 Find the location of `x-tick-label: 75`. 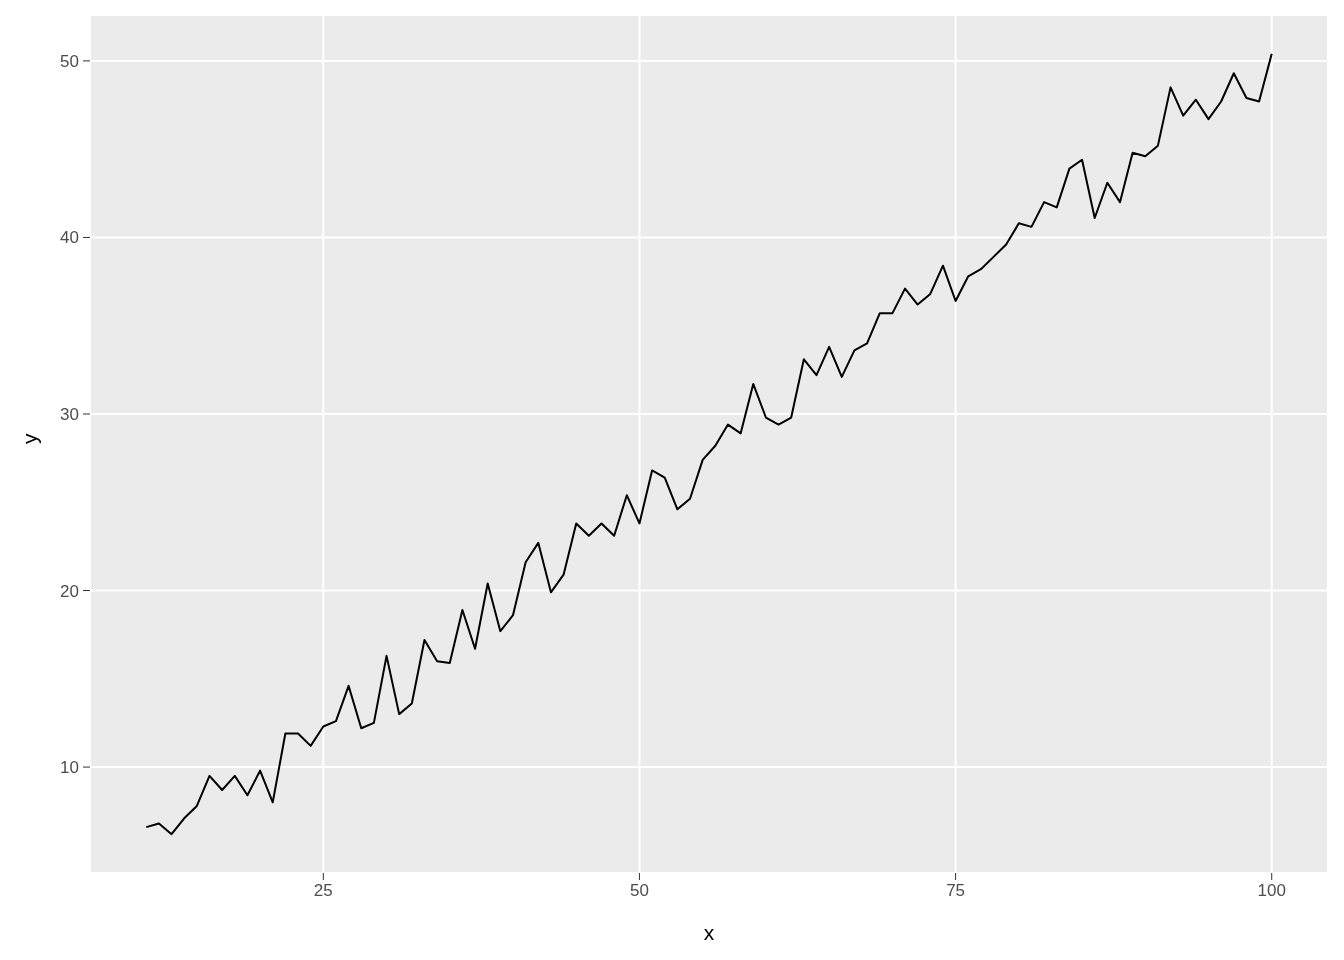

x-tick-label: 75 is located at coordinates (956, 891).